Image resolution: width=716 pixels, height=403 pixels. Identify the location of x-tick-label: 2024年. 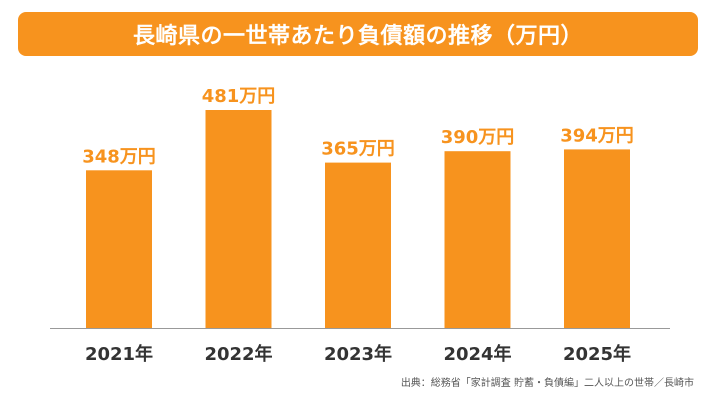
(477, 354).